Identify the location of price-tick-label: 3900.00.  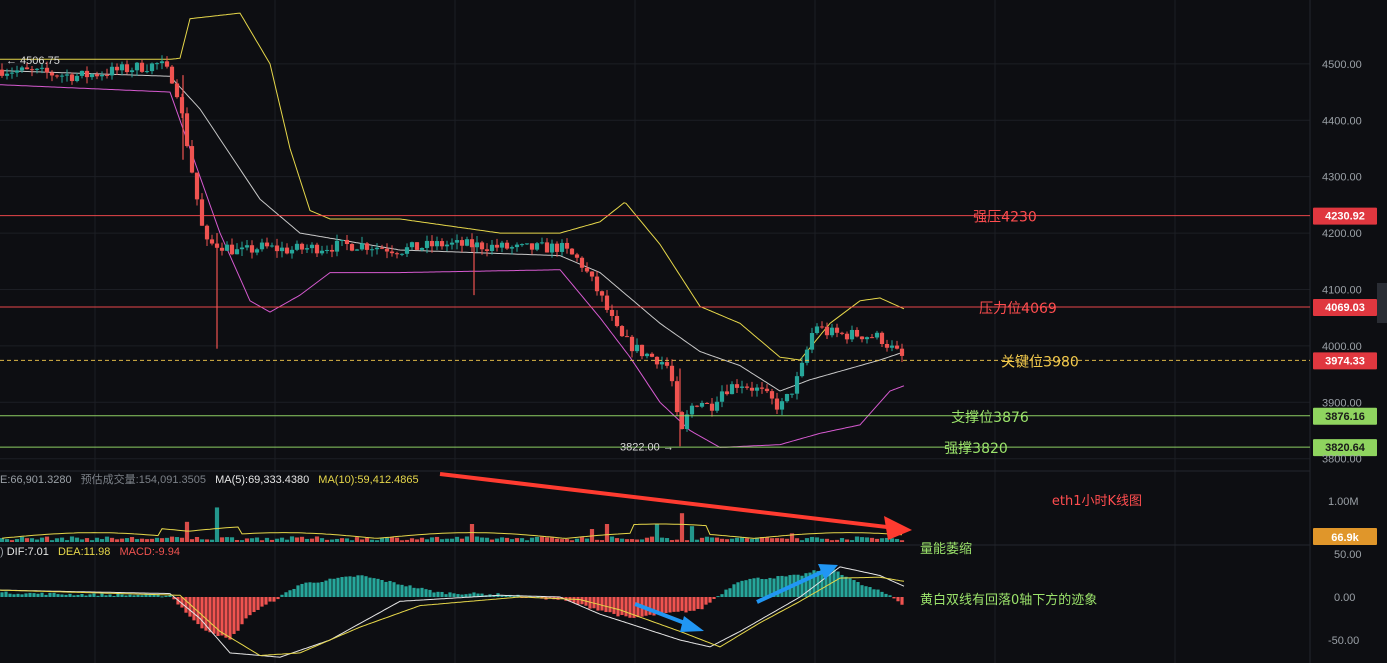
(1342, 403).